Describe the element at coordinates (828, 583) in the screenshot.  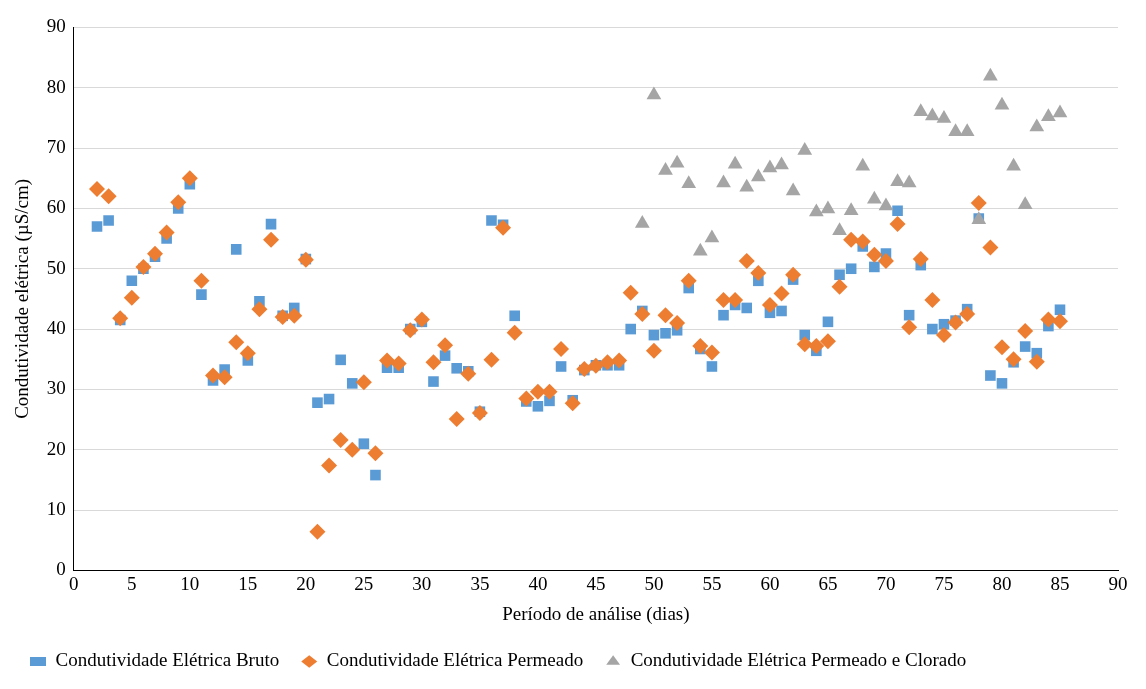
I see `x-tick-label: 65` at that location.